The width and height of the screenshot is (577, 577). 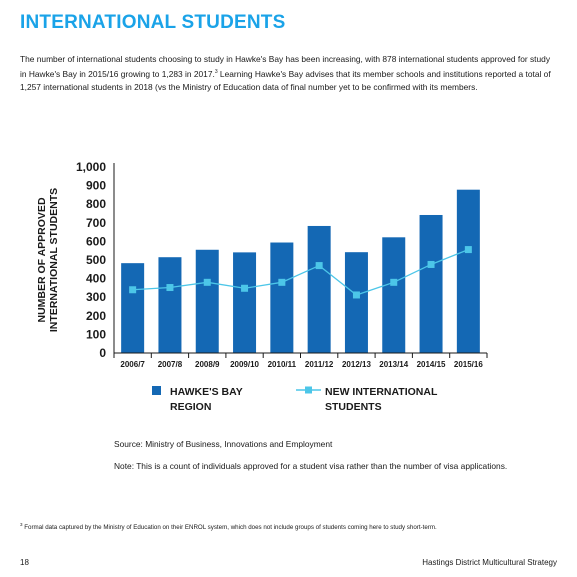 What do you see at coordinates (353, 407) in the screenshot?
I see `legend-line-label-line2: STUDENTS` at bounding box center [353, 407].